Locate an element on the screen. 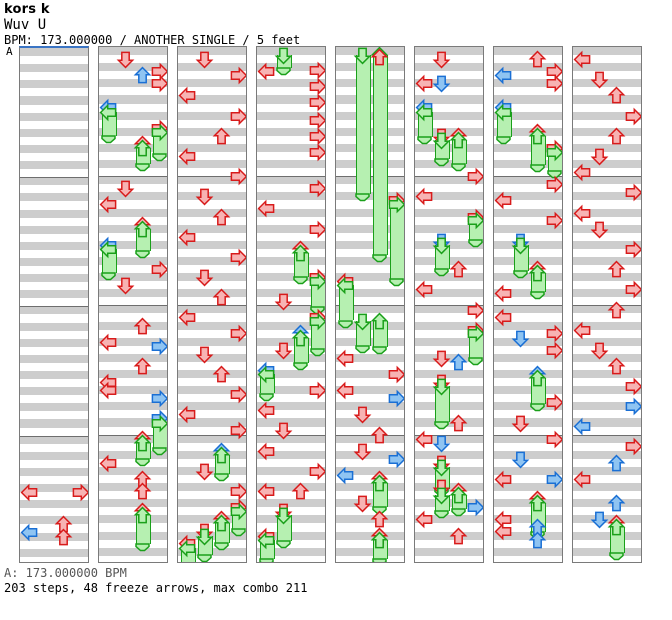 The height and width of the screenshot is (620, 672). difficulty-side-label: A is located at coordinates (9, 51).